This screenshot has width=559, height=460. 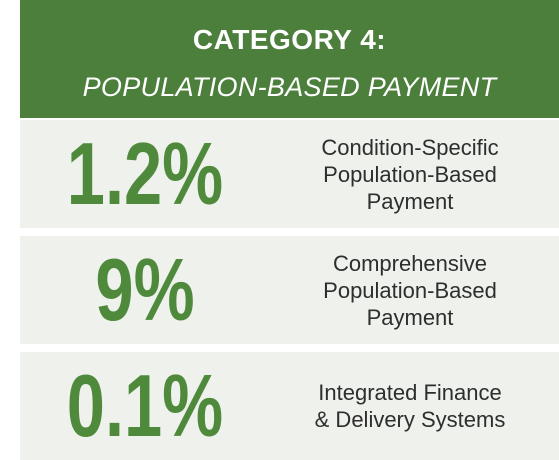 I want to click on header-subtitle: POPULATION-BASED PAYMENT, so click(x=289, y=87).